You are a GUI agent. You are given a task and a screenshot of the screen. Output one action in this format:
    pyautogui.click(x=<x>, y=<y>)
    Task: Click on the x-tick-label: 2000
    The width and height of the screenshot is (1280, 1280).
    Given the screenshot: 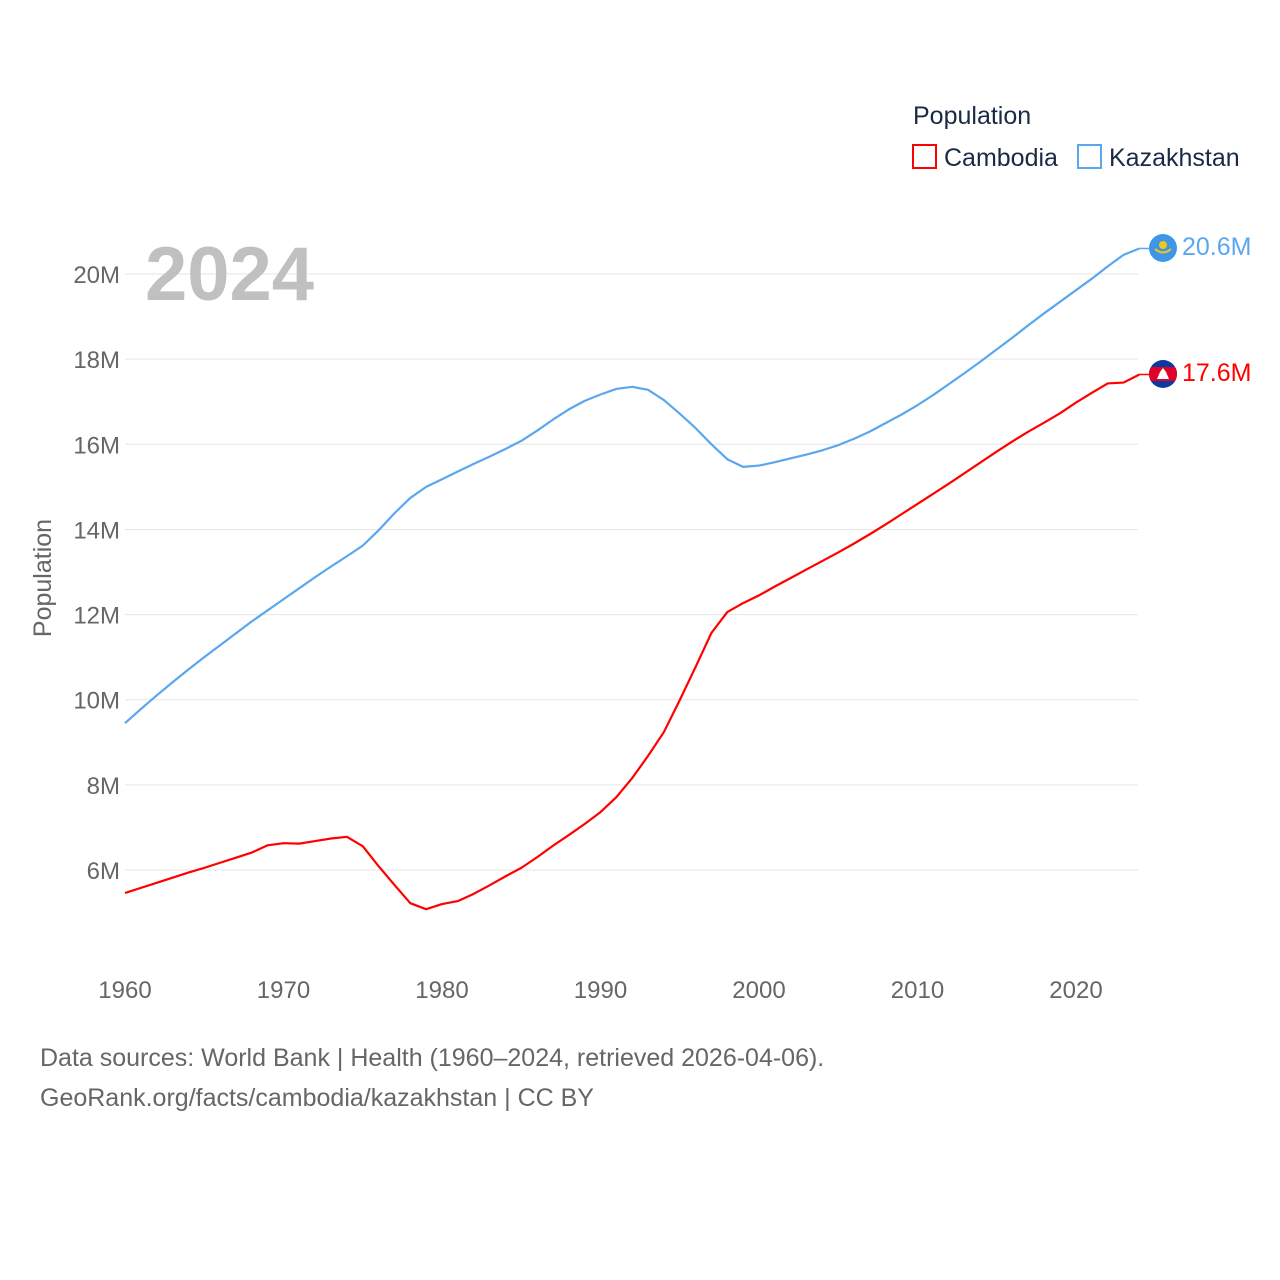 What is the action you would take?
    pyautogui.click(x=758, y=990)
    